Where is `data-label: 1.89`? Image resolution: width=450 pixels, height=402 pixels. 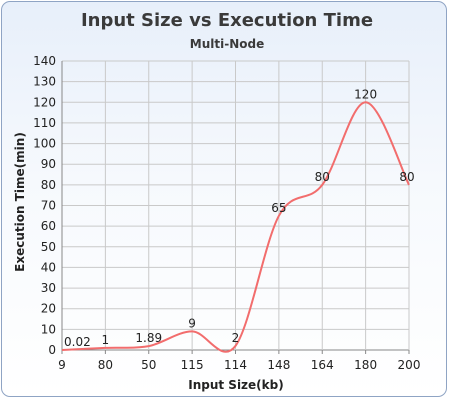 data-label: 1.89 is located at coordinates (148, 338).